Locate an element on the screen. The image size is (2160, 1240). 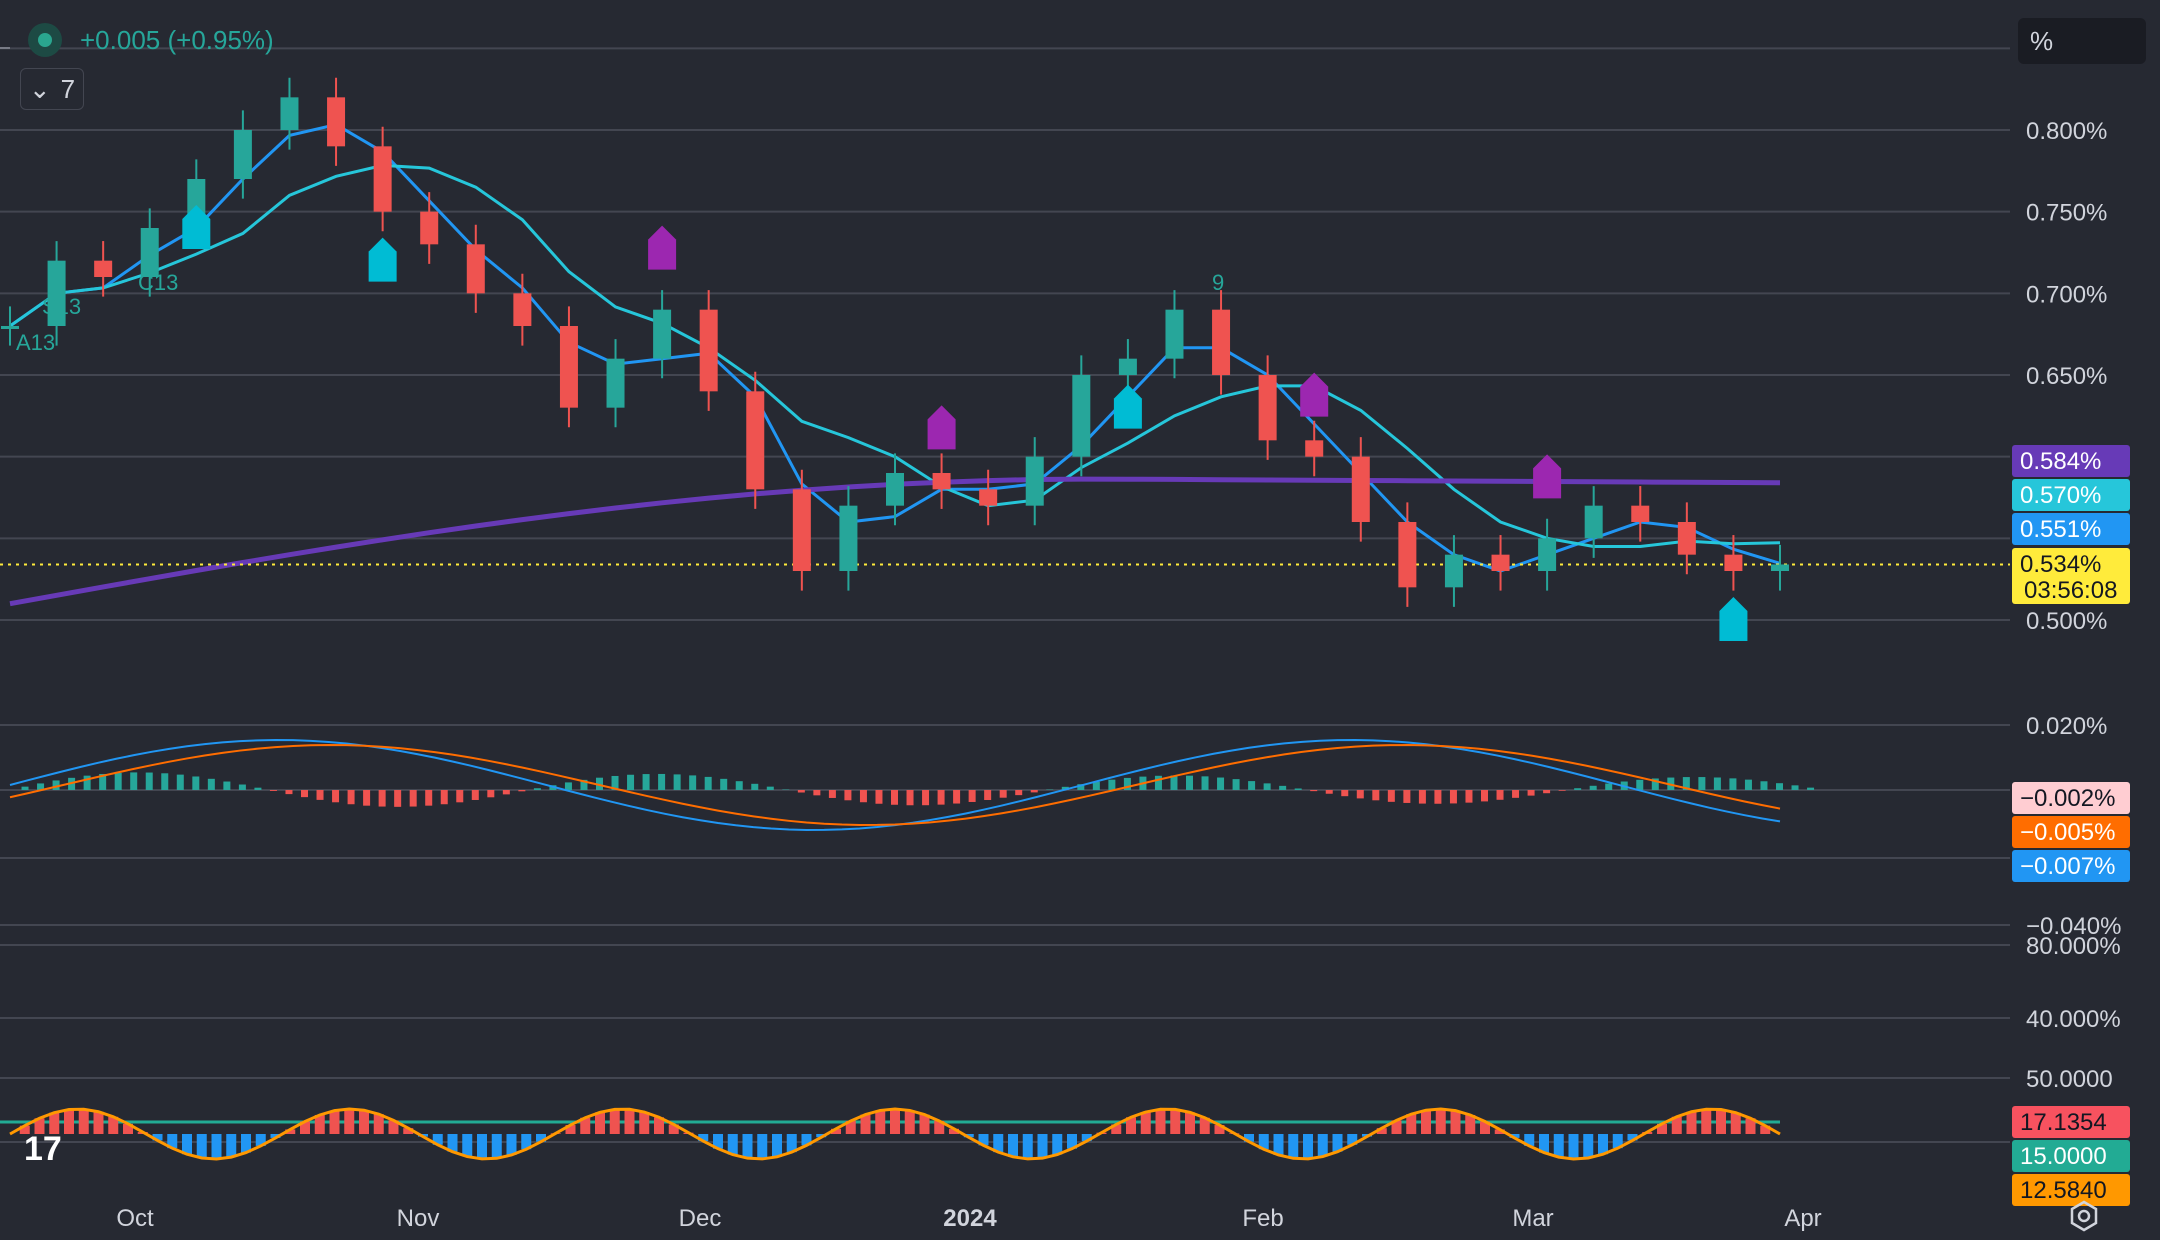
time-axis: Oct Nov Dec 2024 Feb Mar Apr is located at coordinates (968, 1218).